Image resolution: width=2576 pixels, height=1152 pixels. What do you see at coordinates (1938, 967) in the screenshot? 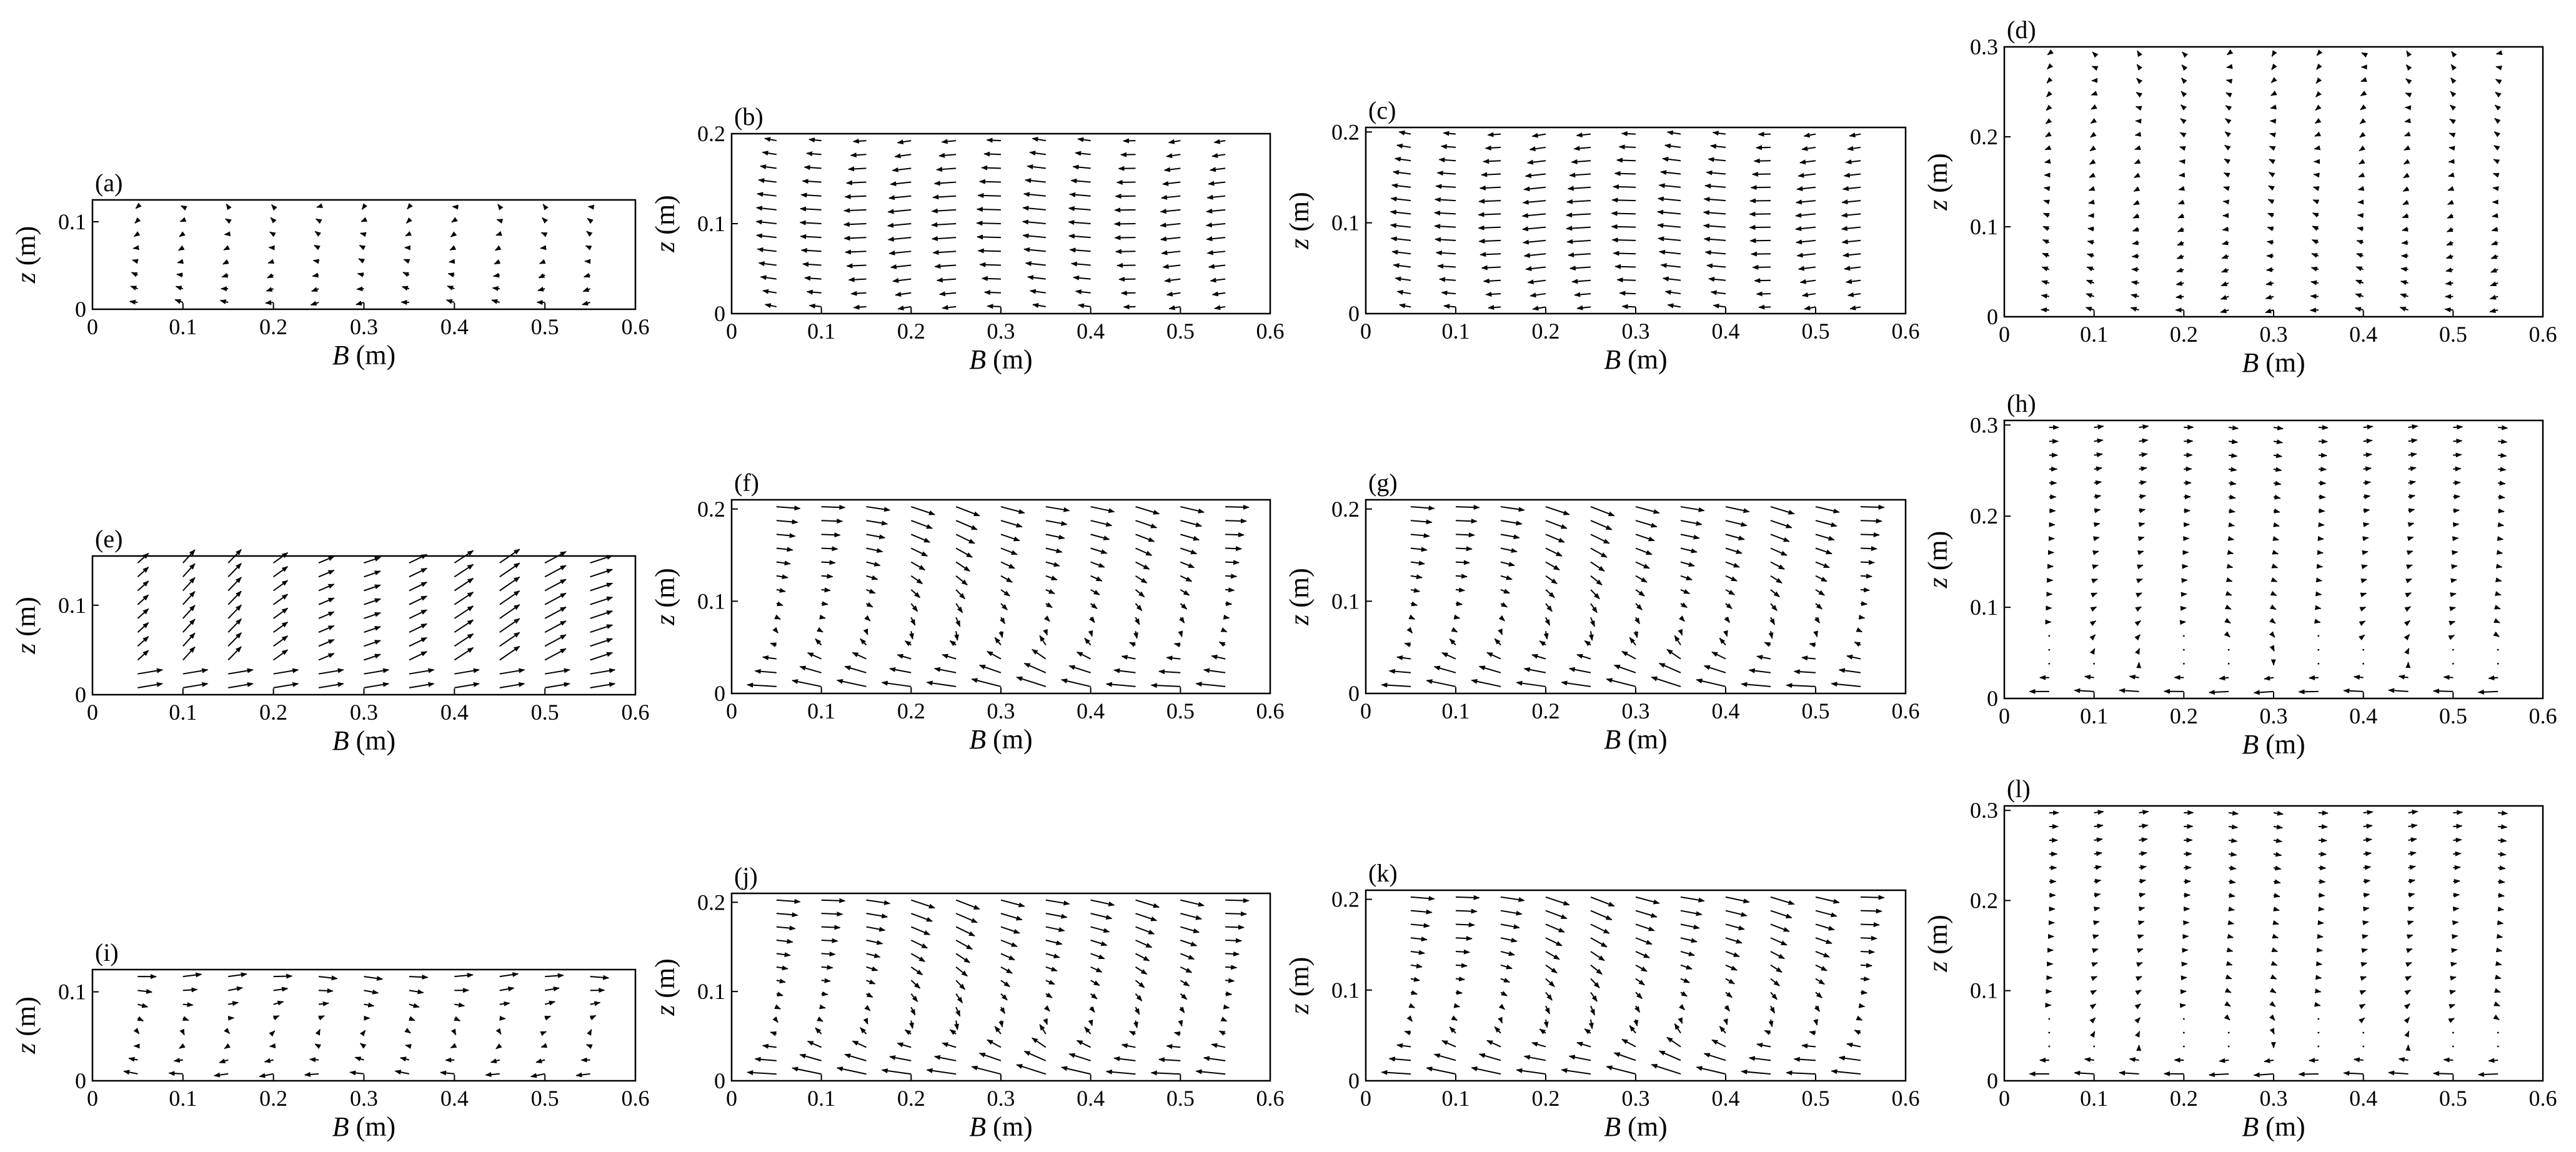
I see `y-axis-variable: z` at bounding box center [1938, 967].